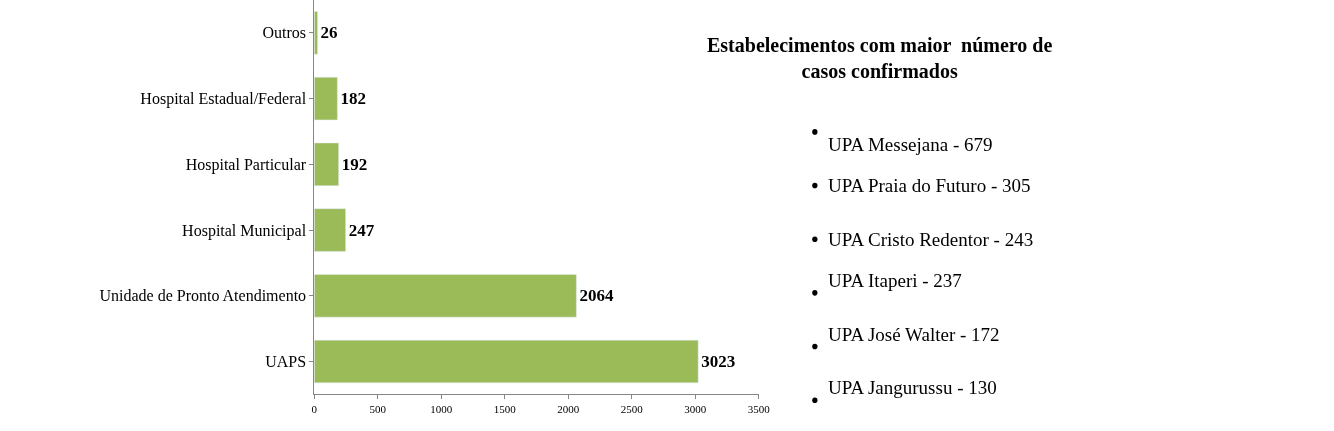 The image size is (1334, 431). What do you see at coordinates (223, 99) in the screenshot?
I see `y-tick-label: Hospital Estadual/Federal` at bounding box center [223, 99].